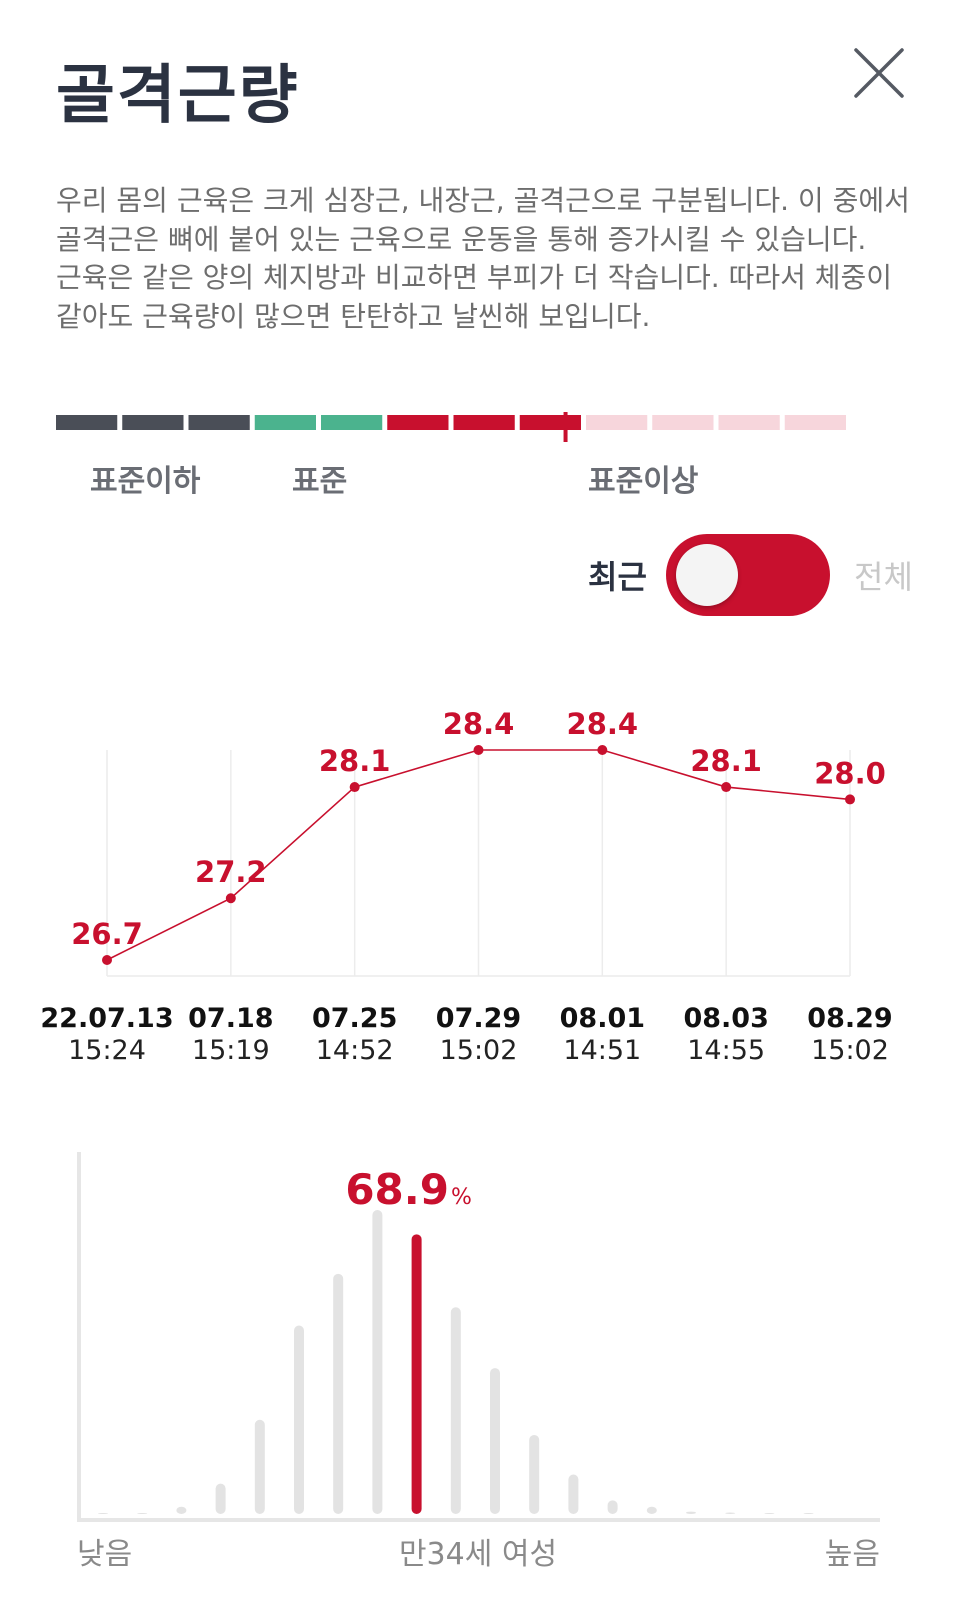 The height and width of the screenshot is (1602, 974). I want to click on period-toggle-row: 최근 전체, so click(487, 575).